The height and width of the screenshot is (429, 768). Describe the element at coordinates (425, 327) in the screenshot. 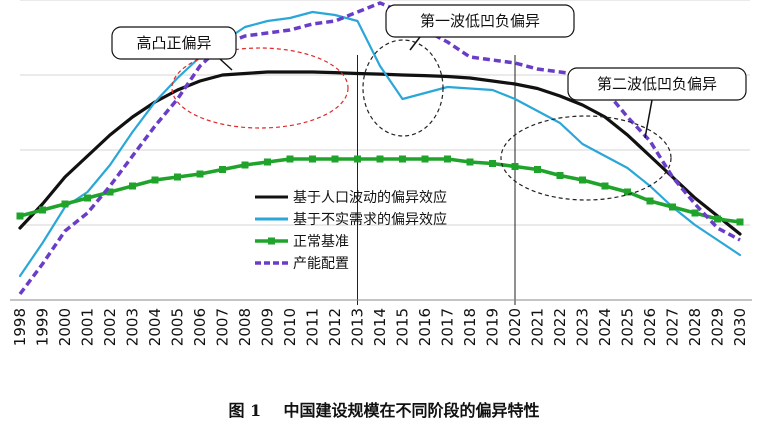

I see `x-tick-label: 2016` at that location.